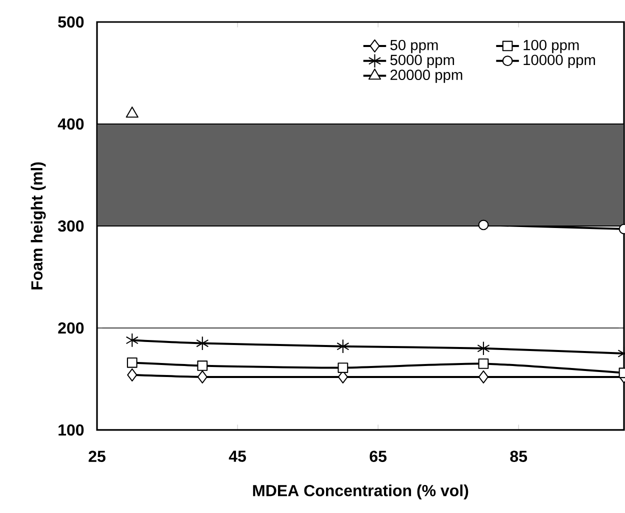 This screenshot has width=625, height=513. I want to click on x-tick-label: 85, so click(519, 456).